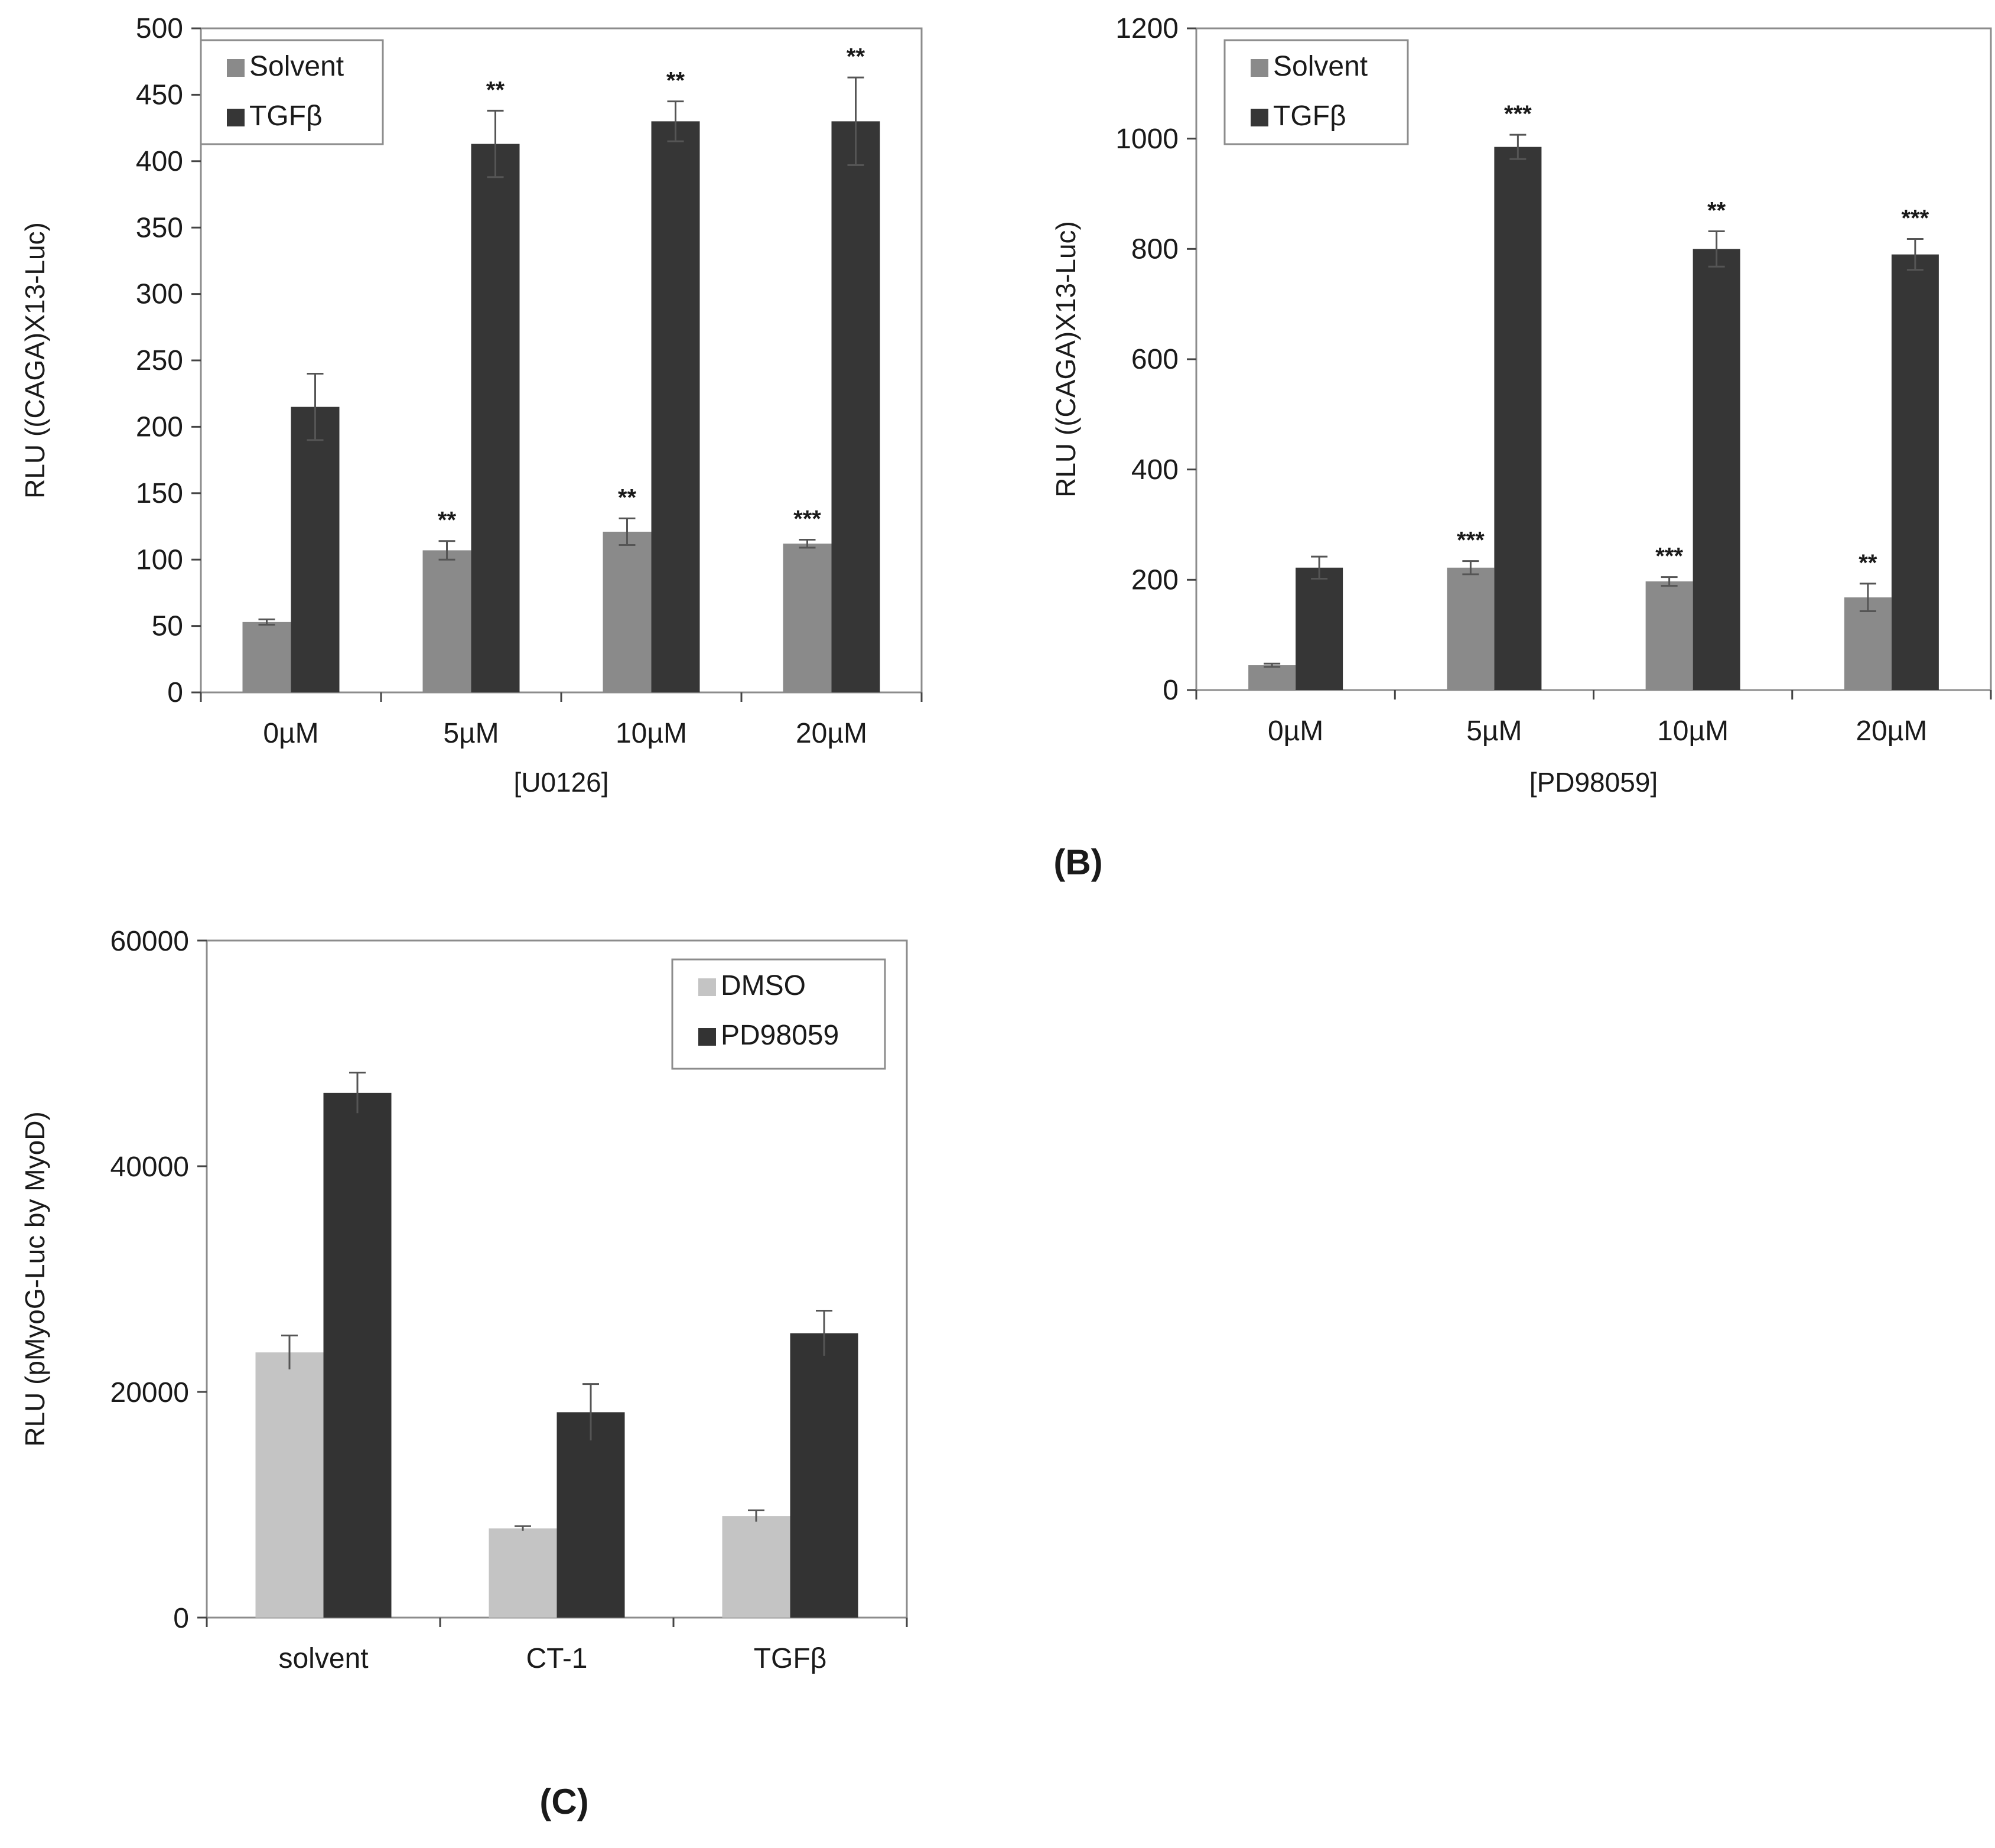  What do you see at coordinates (763, 985) in the screenshot?
I see `legend-label: DMSO` at bounding box center [763, 985].